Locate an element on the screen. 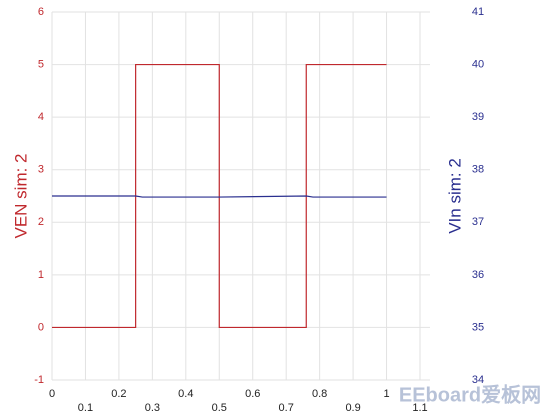  x-tick-label: 0 is located at coordinates (52, 394).